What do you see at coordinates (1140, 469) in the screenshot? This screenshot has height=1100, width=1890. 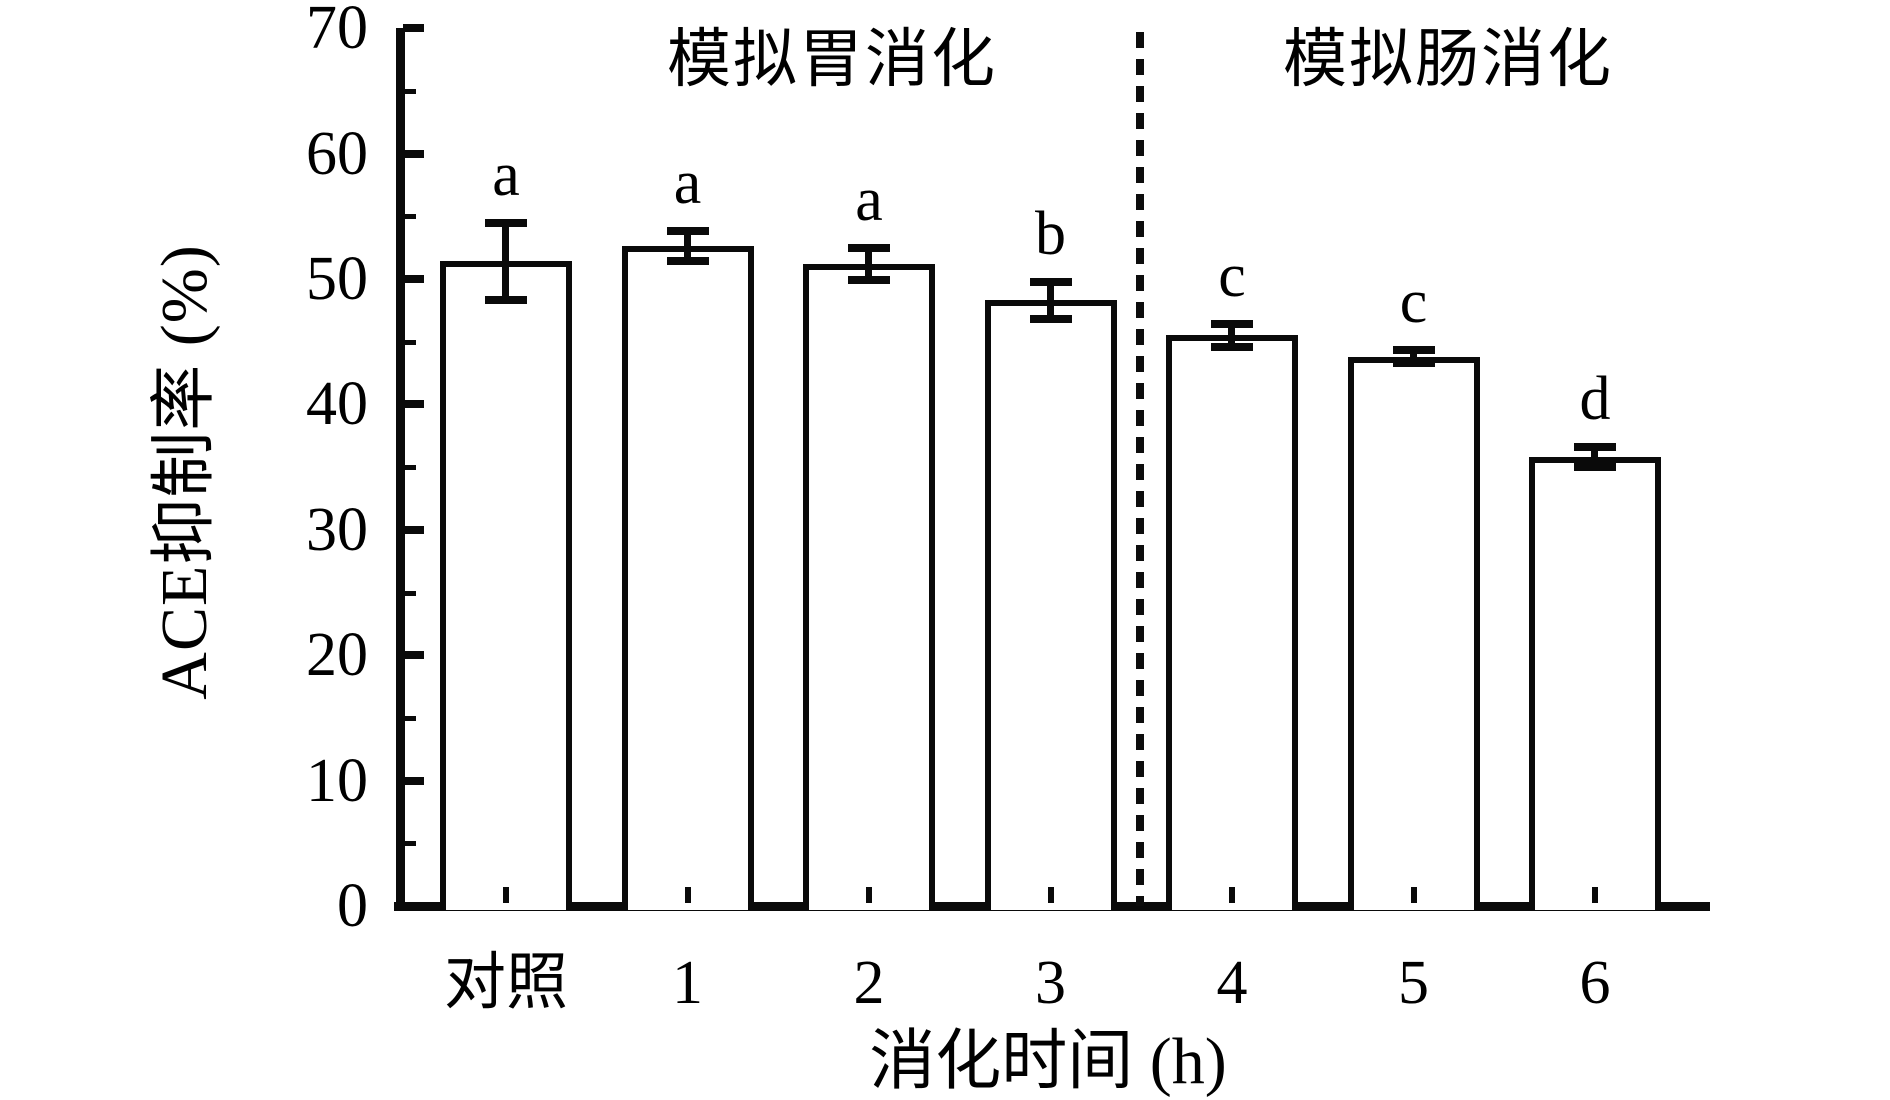 I see `region-separator-dashed-line` at bounding box center [1140, 469].